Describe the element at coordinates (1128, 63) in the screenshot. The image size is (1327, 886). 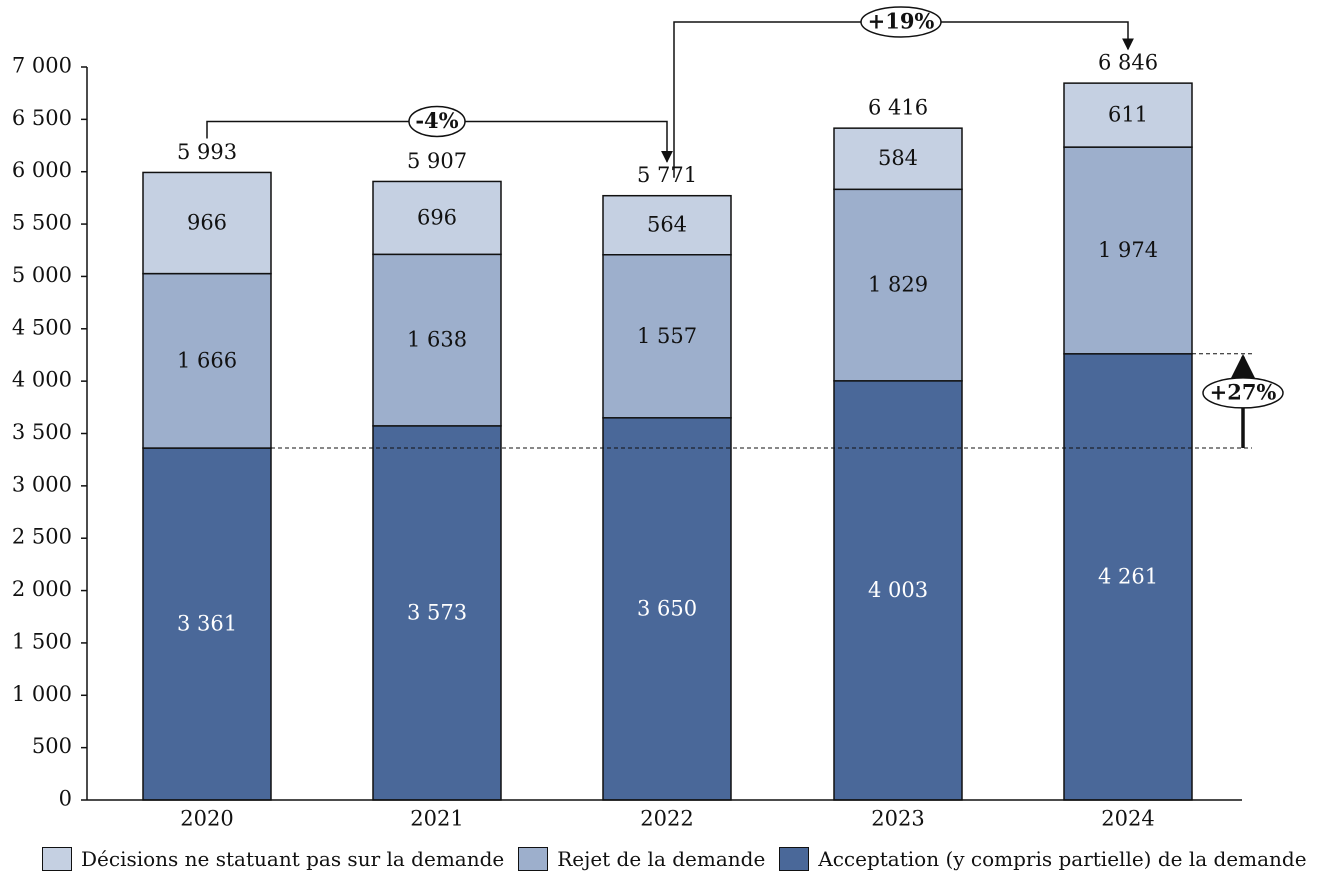
I see `total-label: 6 846` at that location.